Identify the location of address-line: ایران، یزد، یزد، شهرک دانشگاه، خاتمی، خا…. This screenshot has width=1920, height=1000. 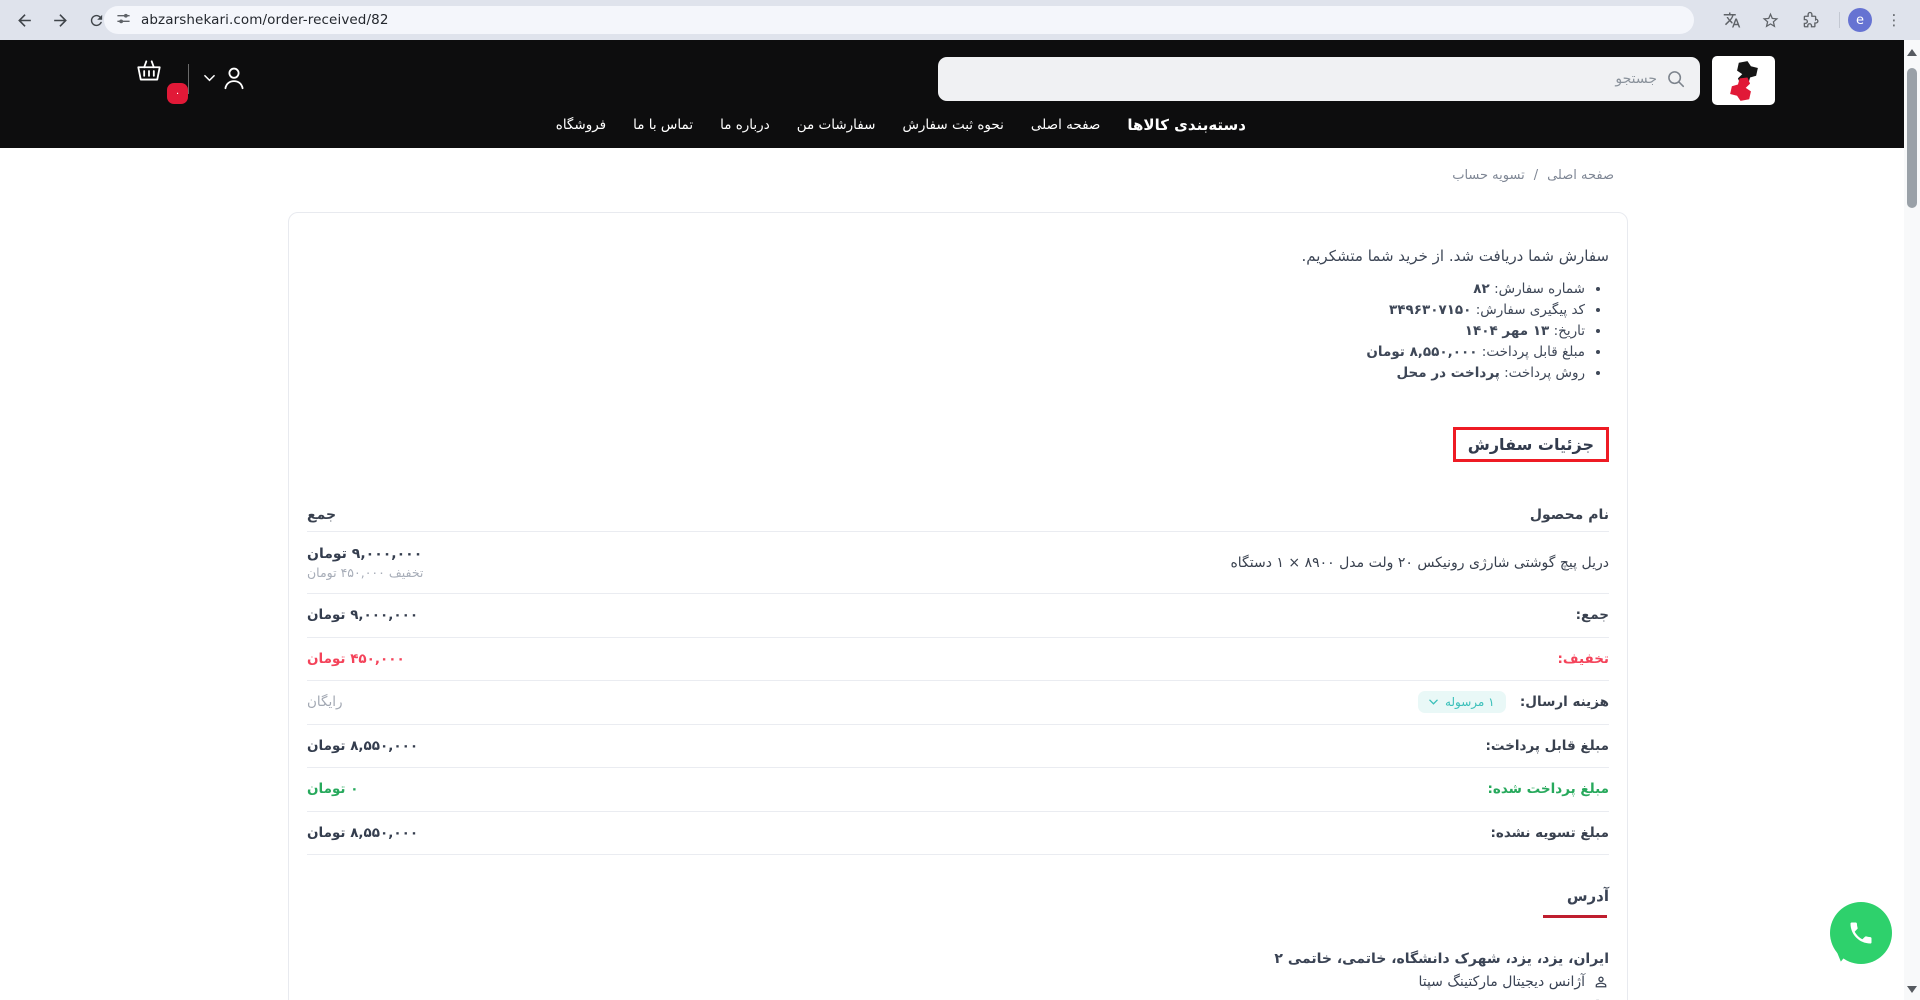
(1441, 959).